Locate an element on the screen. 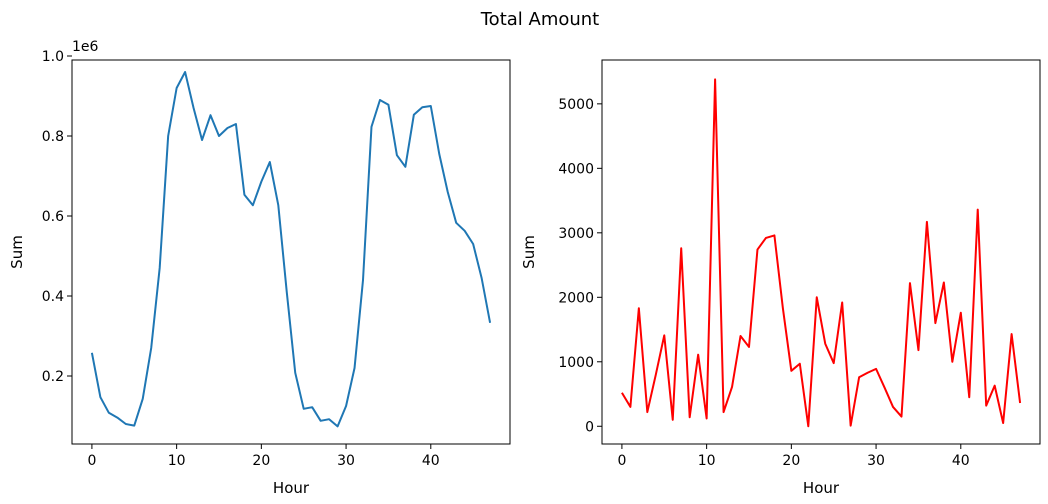  y-tick-label-right: 3000 is located at coordinates (576, 234).